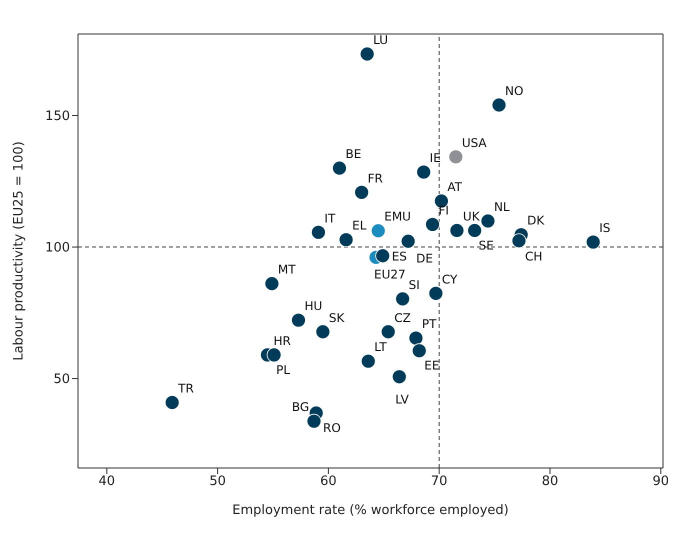 This screenshot has width=674, height=535. What do you see at coordinates (475, 143) in the screenshot?
I see `annotation: USA` at bounding box center [475, 143].